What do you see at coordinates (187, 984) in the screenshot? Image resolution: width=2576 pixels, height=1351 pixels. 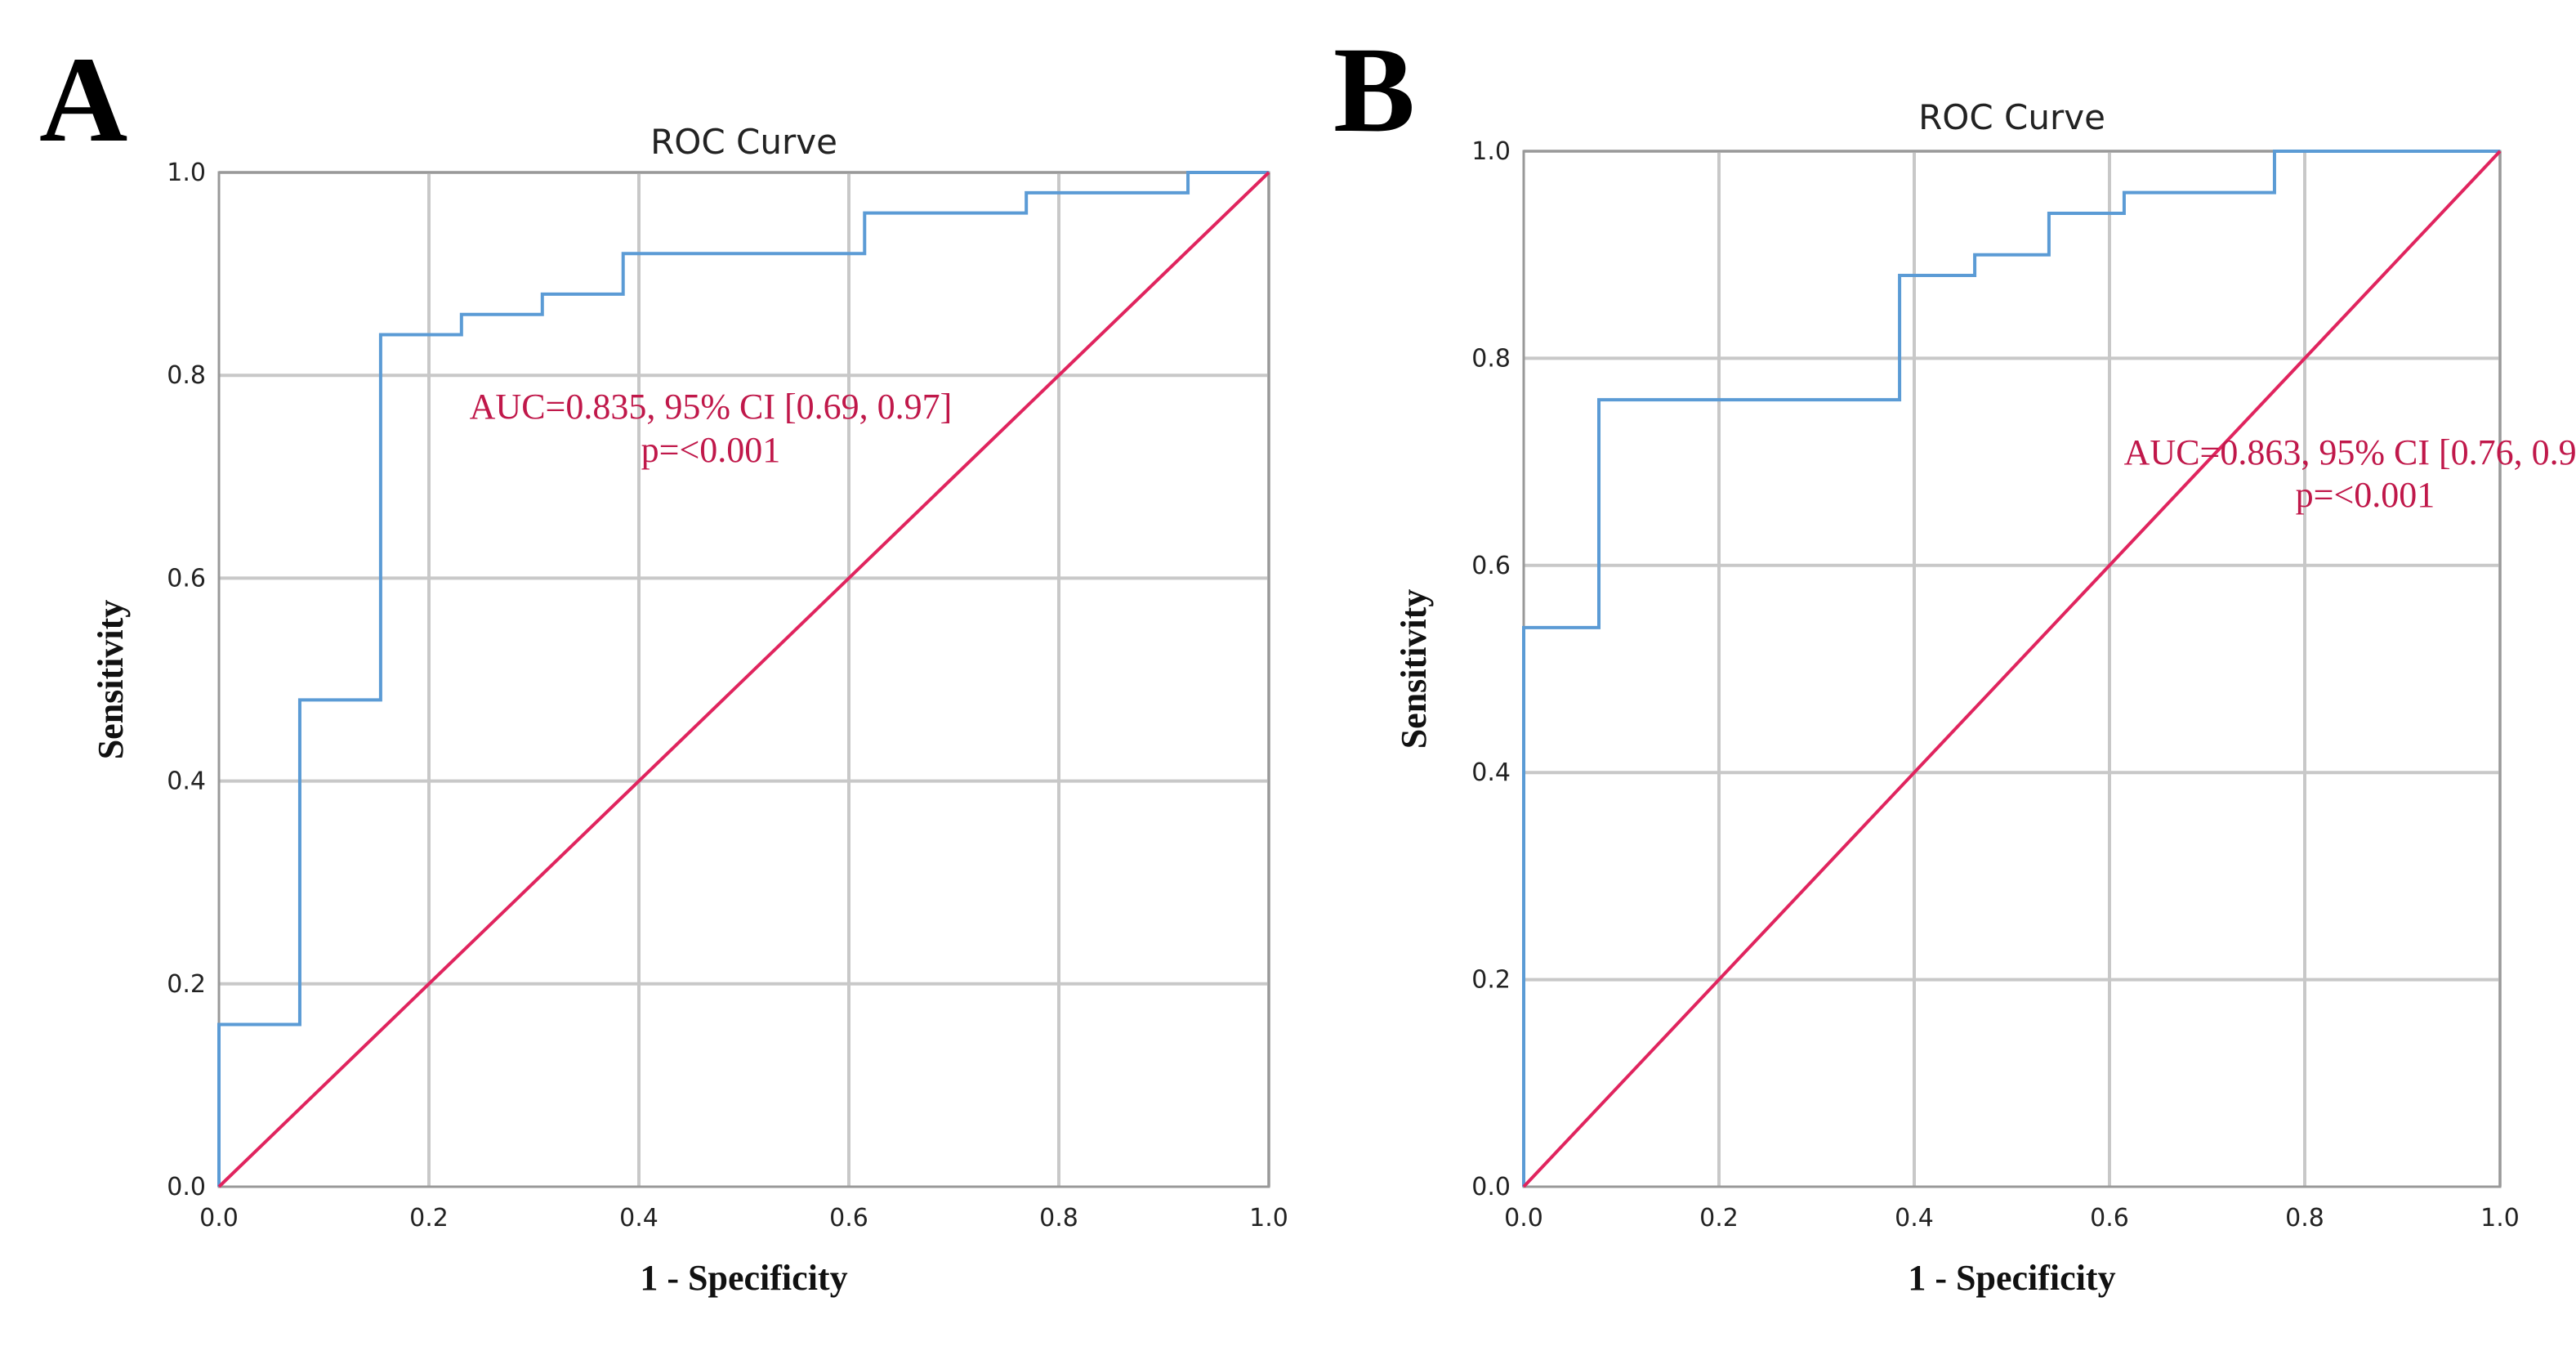 I see `chart-a-y-tick-label: 0.2` at bounding box center [187, 984].